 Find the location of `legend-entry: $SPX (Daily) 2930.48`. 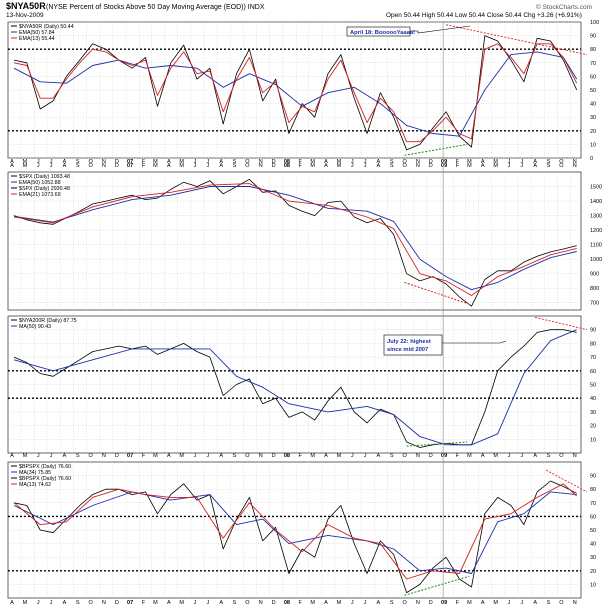

legend-entry: $SPX (Daily) 2930.48 is located at coordinates (44, 189).